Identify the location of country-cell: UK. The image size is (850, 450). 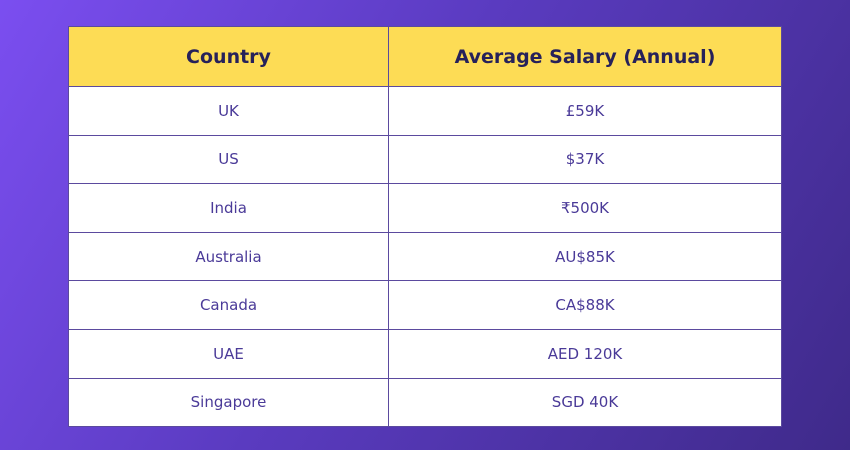
(228, 111).